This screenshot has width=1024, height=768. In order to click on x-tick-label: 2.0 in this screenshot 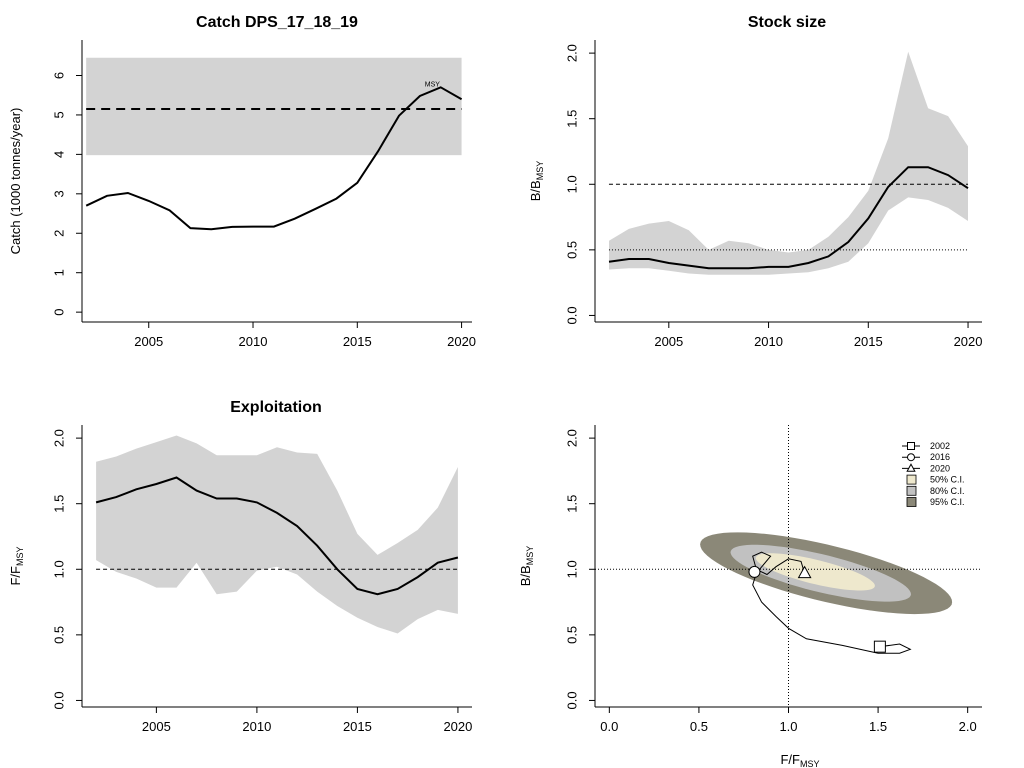, I will do `click(968, 726)`.